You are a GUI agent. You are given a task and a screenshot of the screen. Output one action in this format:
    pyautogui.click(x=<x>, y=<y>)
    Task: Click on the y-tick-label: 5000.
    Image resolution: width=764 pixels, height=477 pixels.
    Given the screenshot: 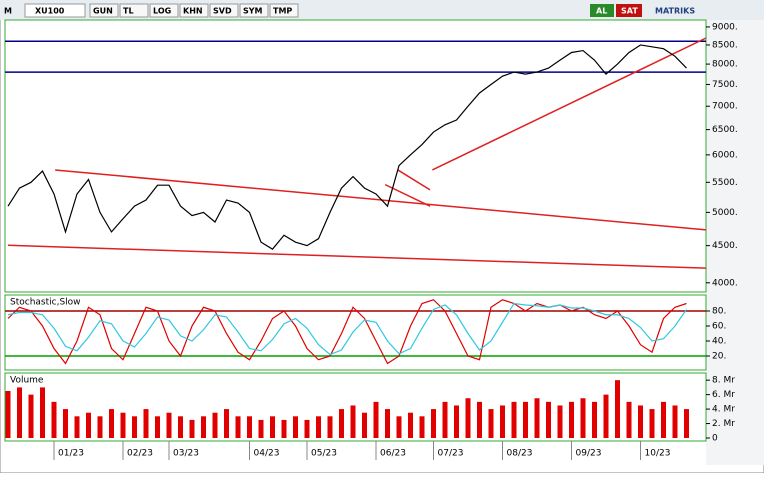 What is the action you would take?
    pyautogui.click(x=725, y=213)
    